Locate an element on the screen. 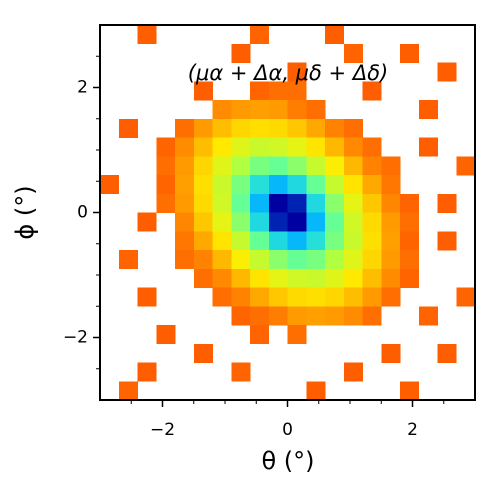 This screenshot has width=500, height=500. x-tick-label: 0 is located at coordinates (287, 430).